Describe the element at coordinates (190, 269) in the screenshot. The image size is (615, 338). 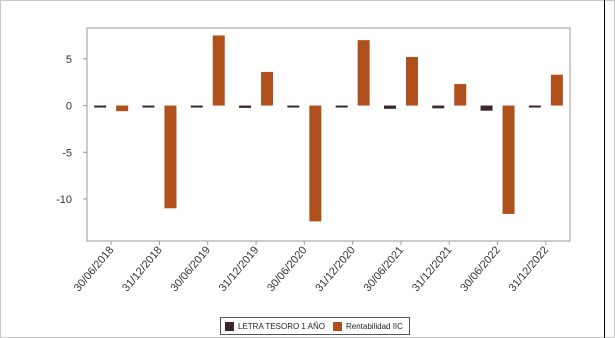
I see `x-tick-label: 30/06/2019` at that location.